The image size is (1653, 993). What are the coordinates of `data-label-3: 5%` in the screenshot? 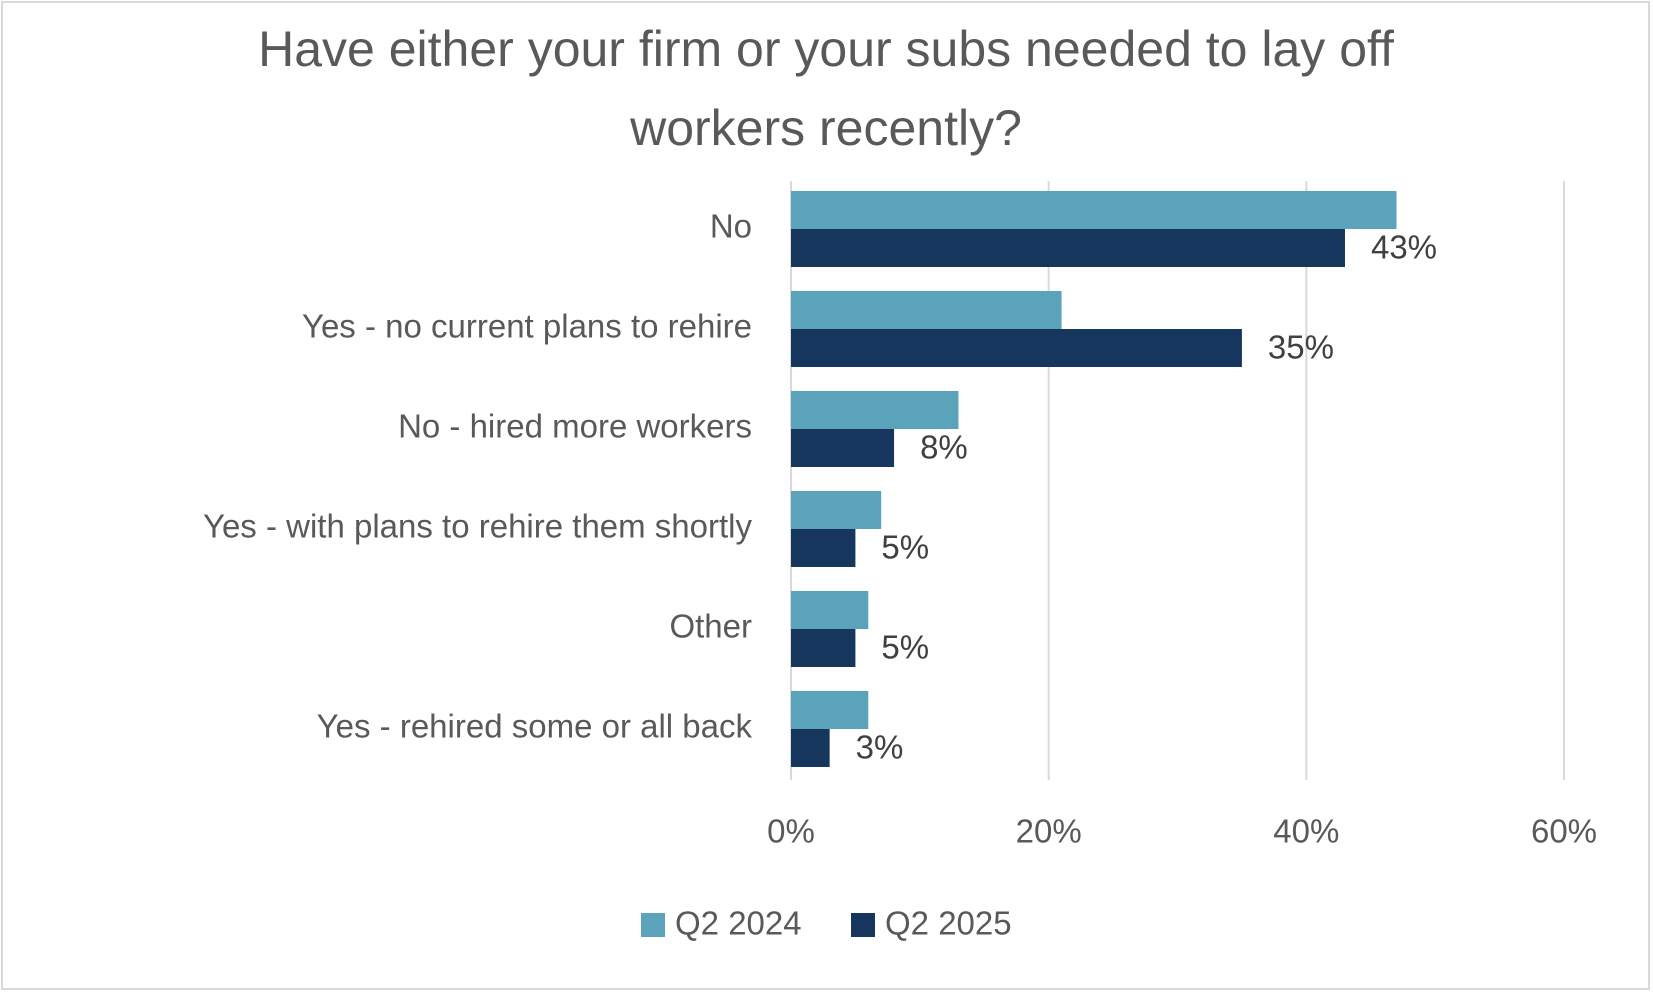 It's located at (905, 547).